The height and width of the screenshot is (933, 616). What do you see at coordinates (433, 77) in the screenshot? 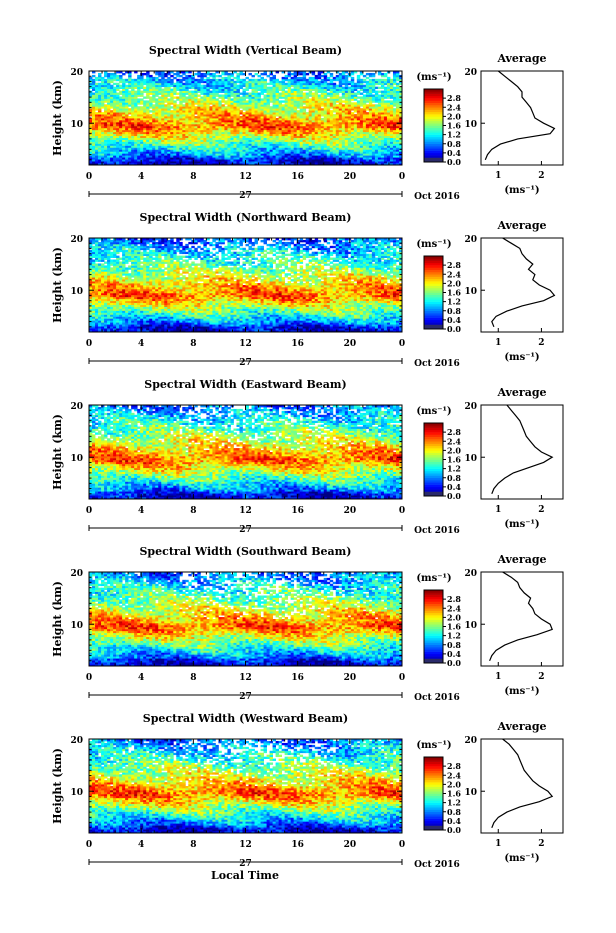
I see `colorbar-unit-label: (ms⁻¹)` at bounding box center [433, 77].